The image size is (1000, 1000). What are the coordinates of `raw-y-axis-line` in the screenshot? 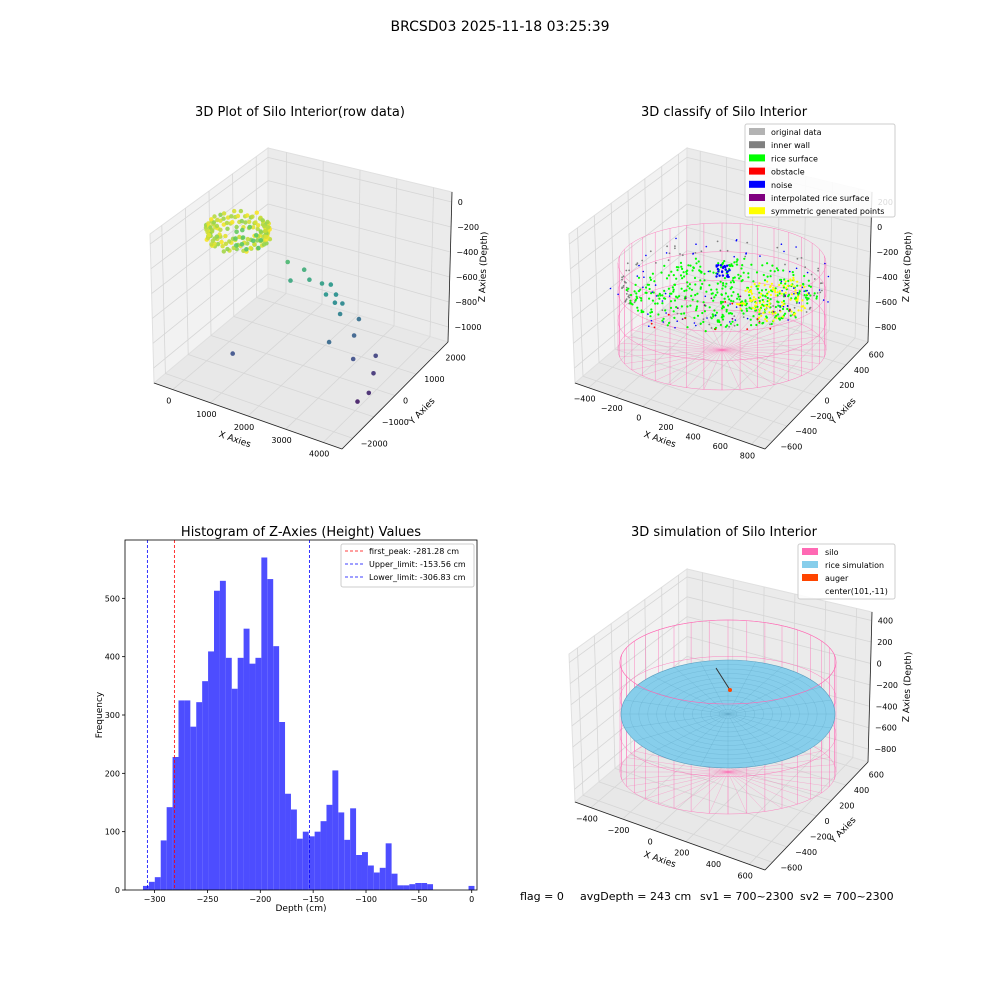 It's located at (395, 395).